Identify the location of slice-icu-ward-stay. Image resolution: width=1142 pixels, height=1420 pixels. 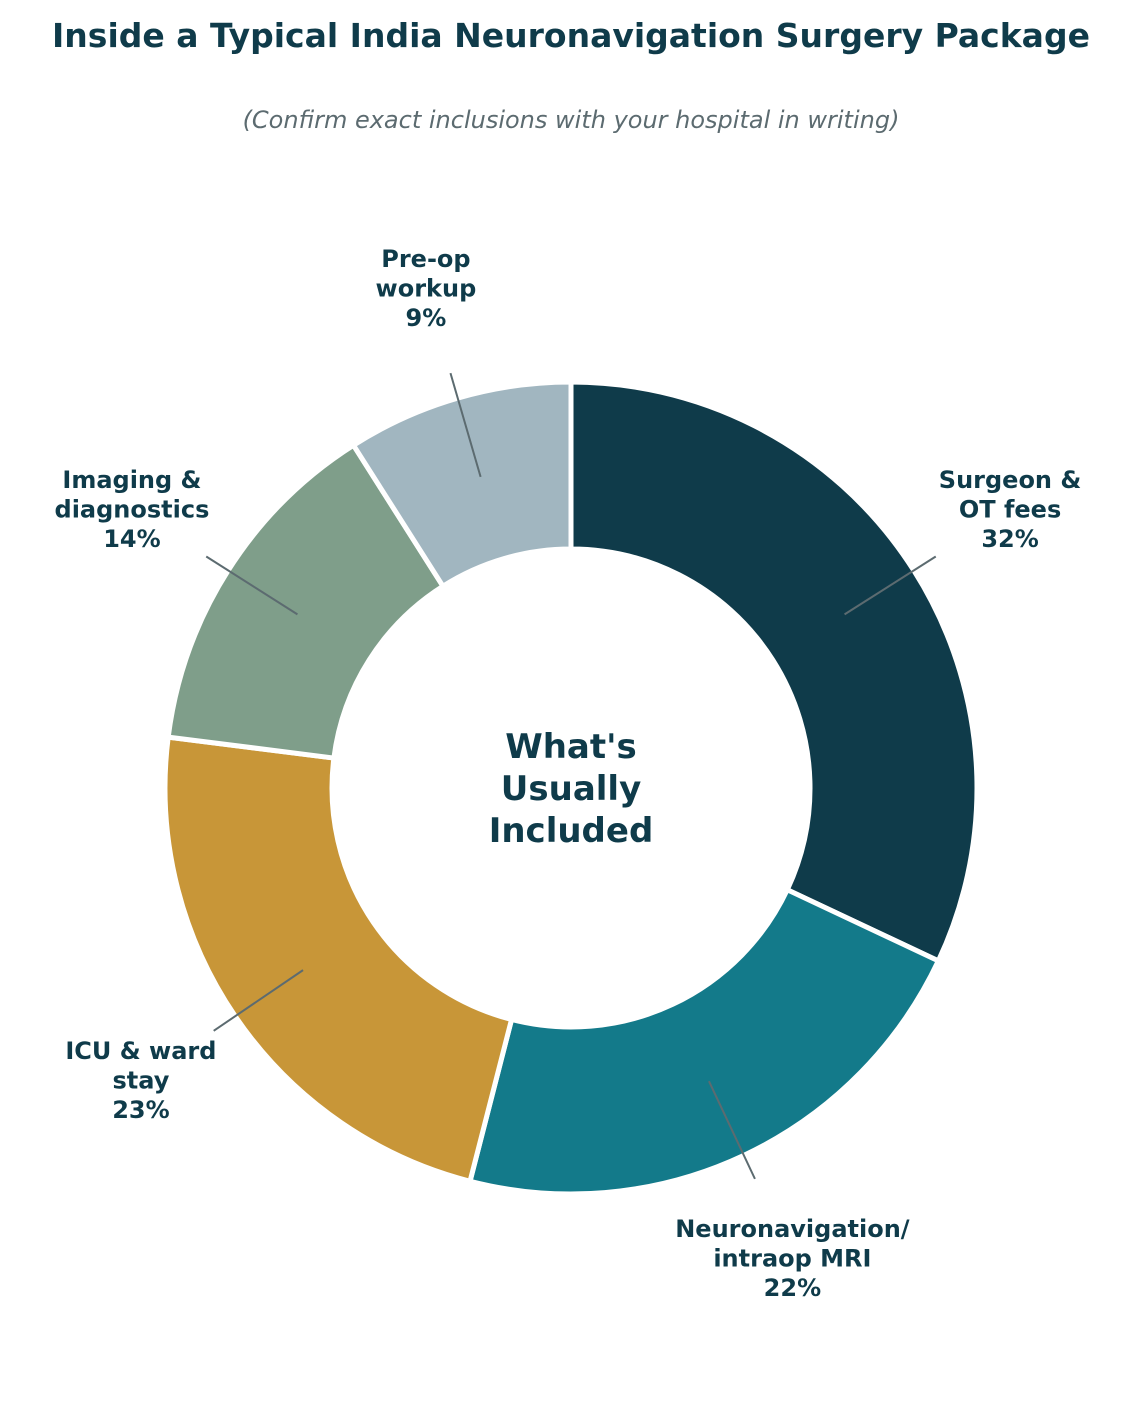
(338, 959).